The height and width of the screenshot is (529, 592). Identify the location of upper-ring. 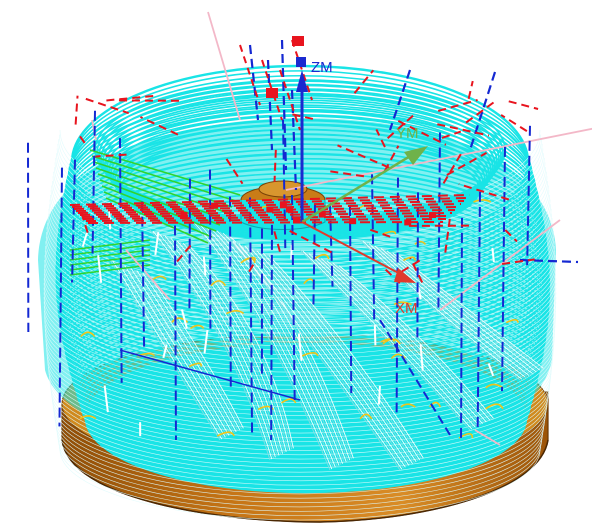
(300, 186).